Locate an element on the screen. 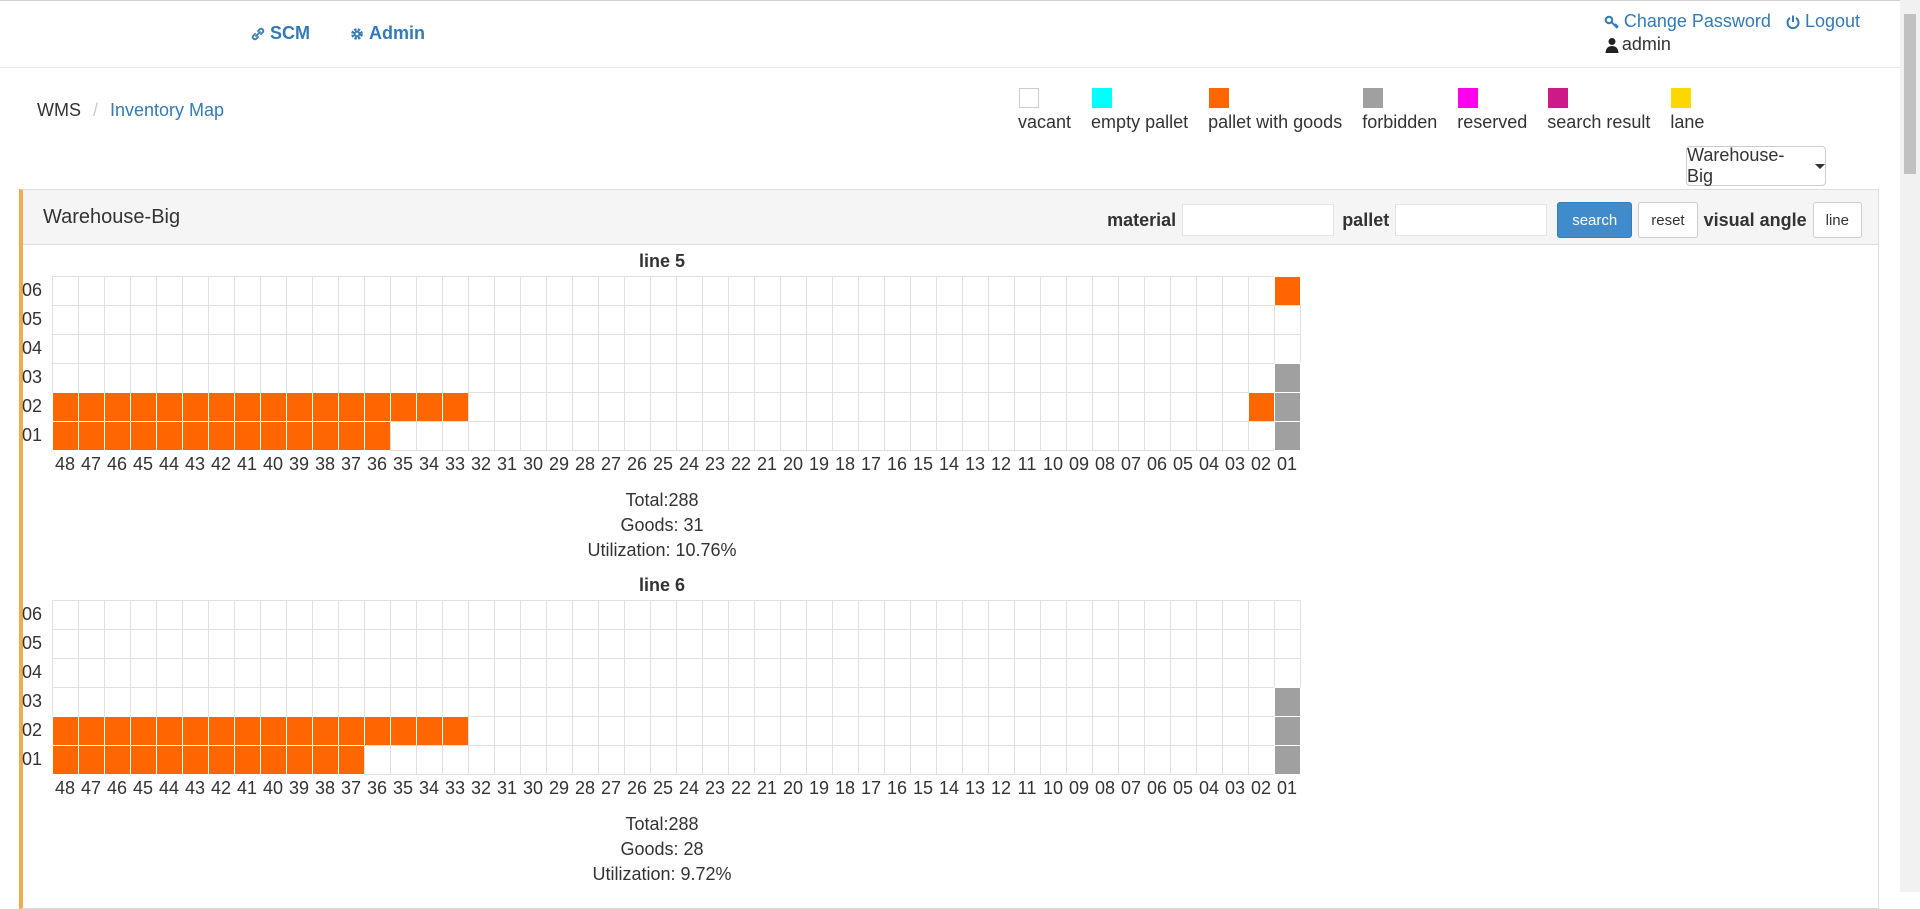  breadcrumb-root: WMS is located at coordinates (59, 110).